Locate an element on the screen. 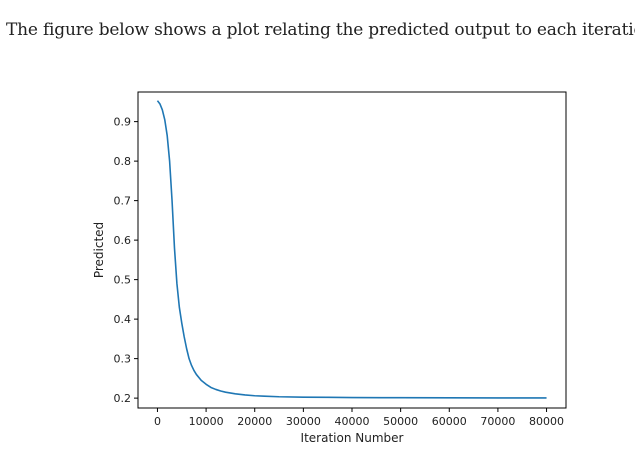 The image size is (635, 470). x-tick-label: 80000 is located at coordinates (546, 421).